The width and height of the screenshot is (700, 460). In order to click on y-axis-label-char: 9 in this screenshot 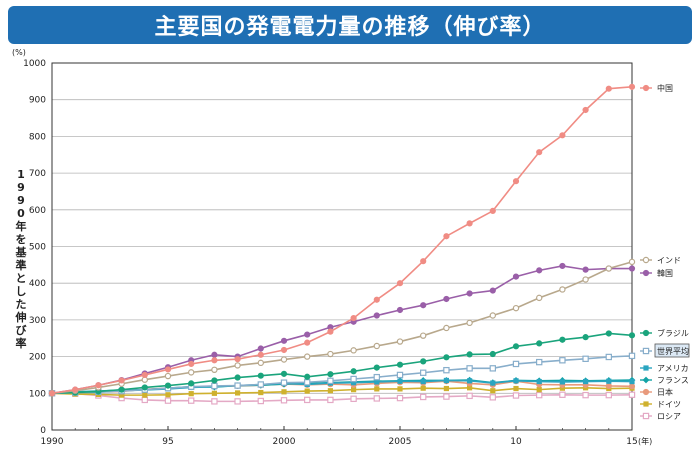, I will do `click(21, 187)`.